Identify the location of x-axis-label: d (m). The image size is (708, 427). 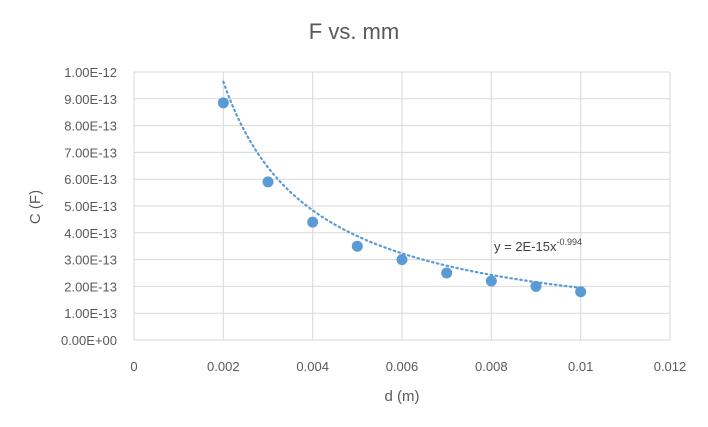
(402, 396).